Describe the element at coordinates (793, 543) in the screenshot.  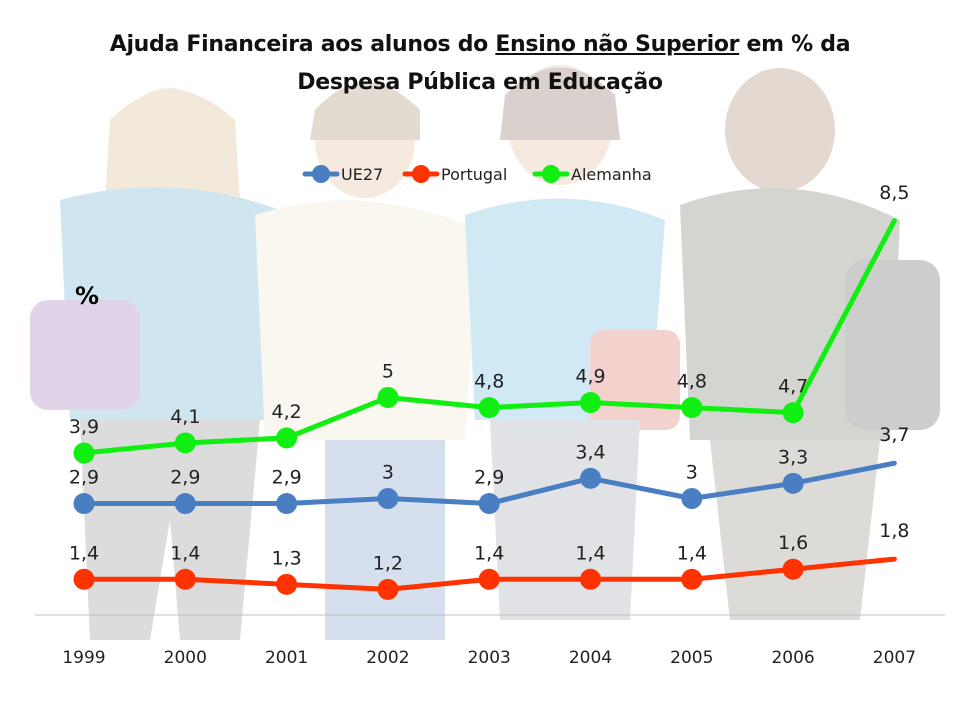
I see `data-label: 1,6` at that location.